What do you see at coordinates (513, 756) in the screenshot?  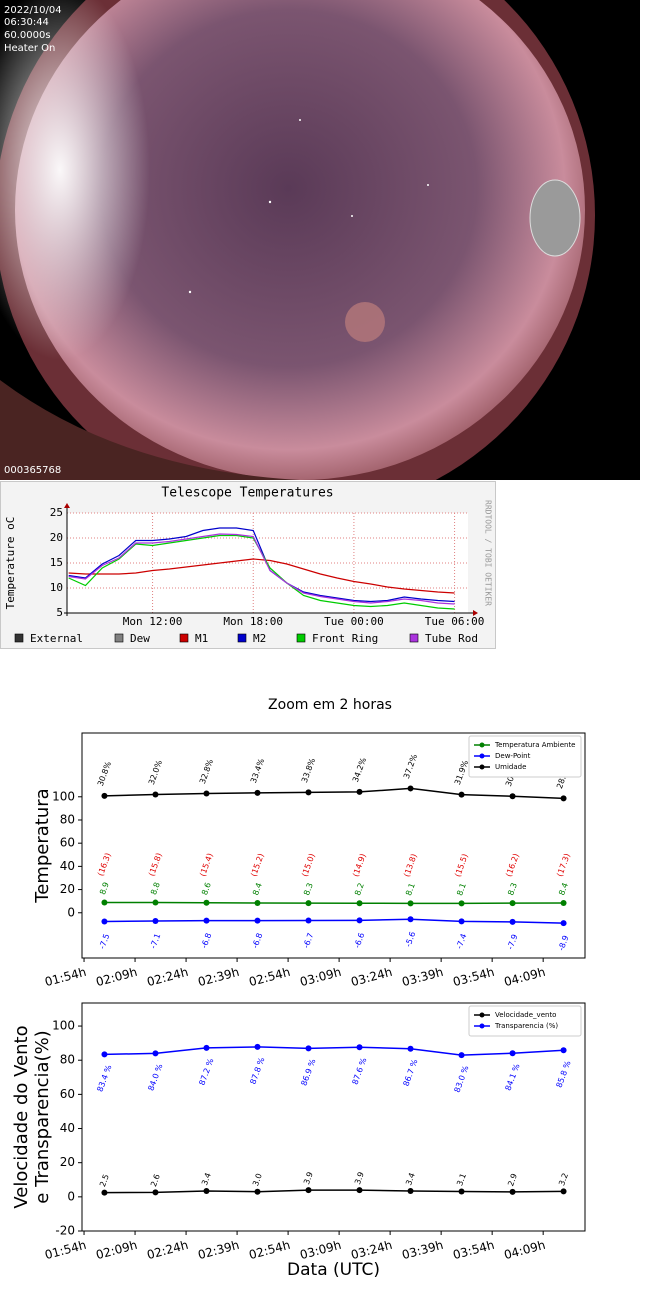 I see `legend-label: Dew-Point` at bounding box center [513, 756].